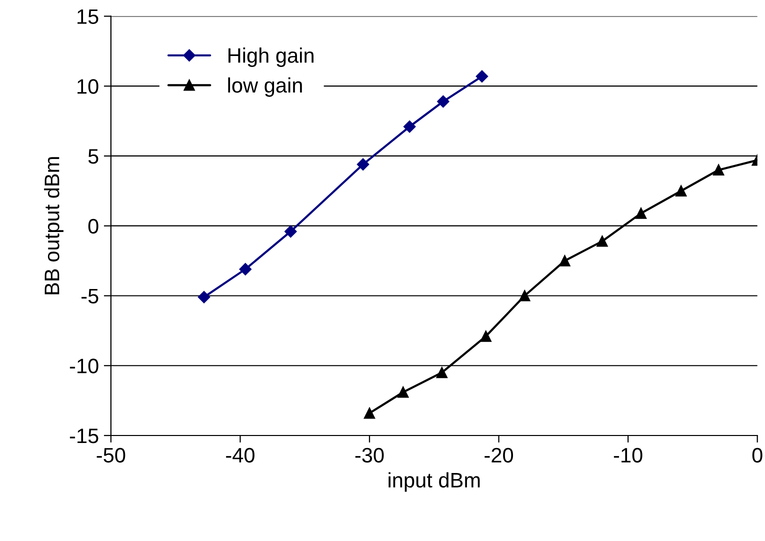 This screenshot has height=541, width=765. Describe the element at coordinates (628, 455) in the screenshot. I see `x-tick-label: -10` at that location.